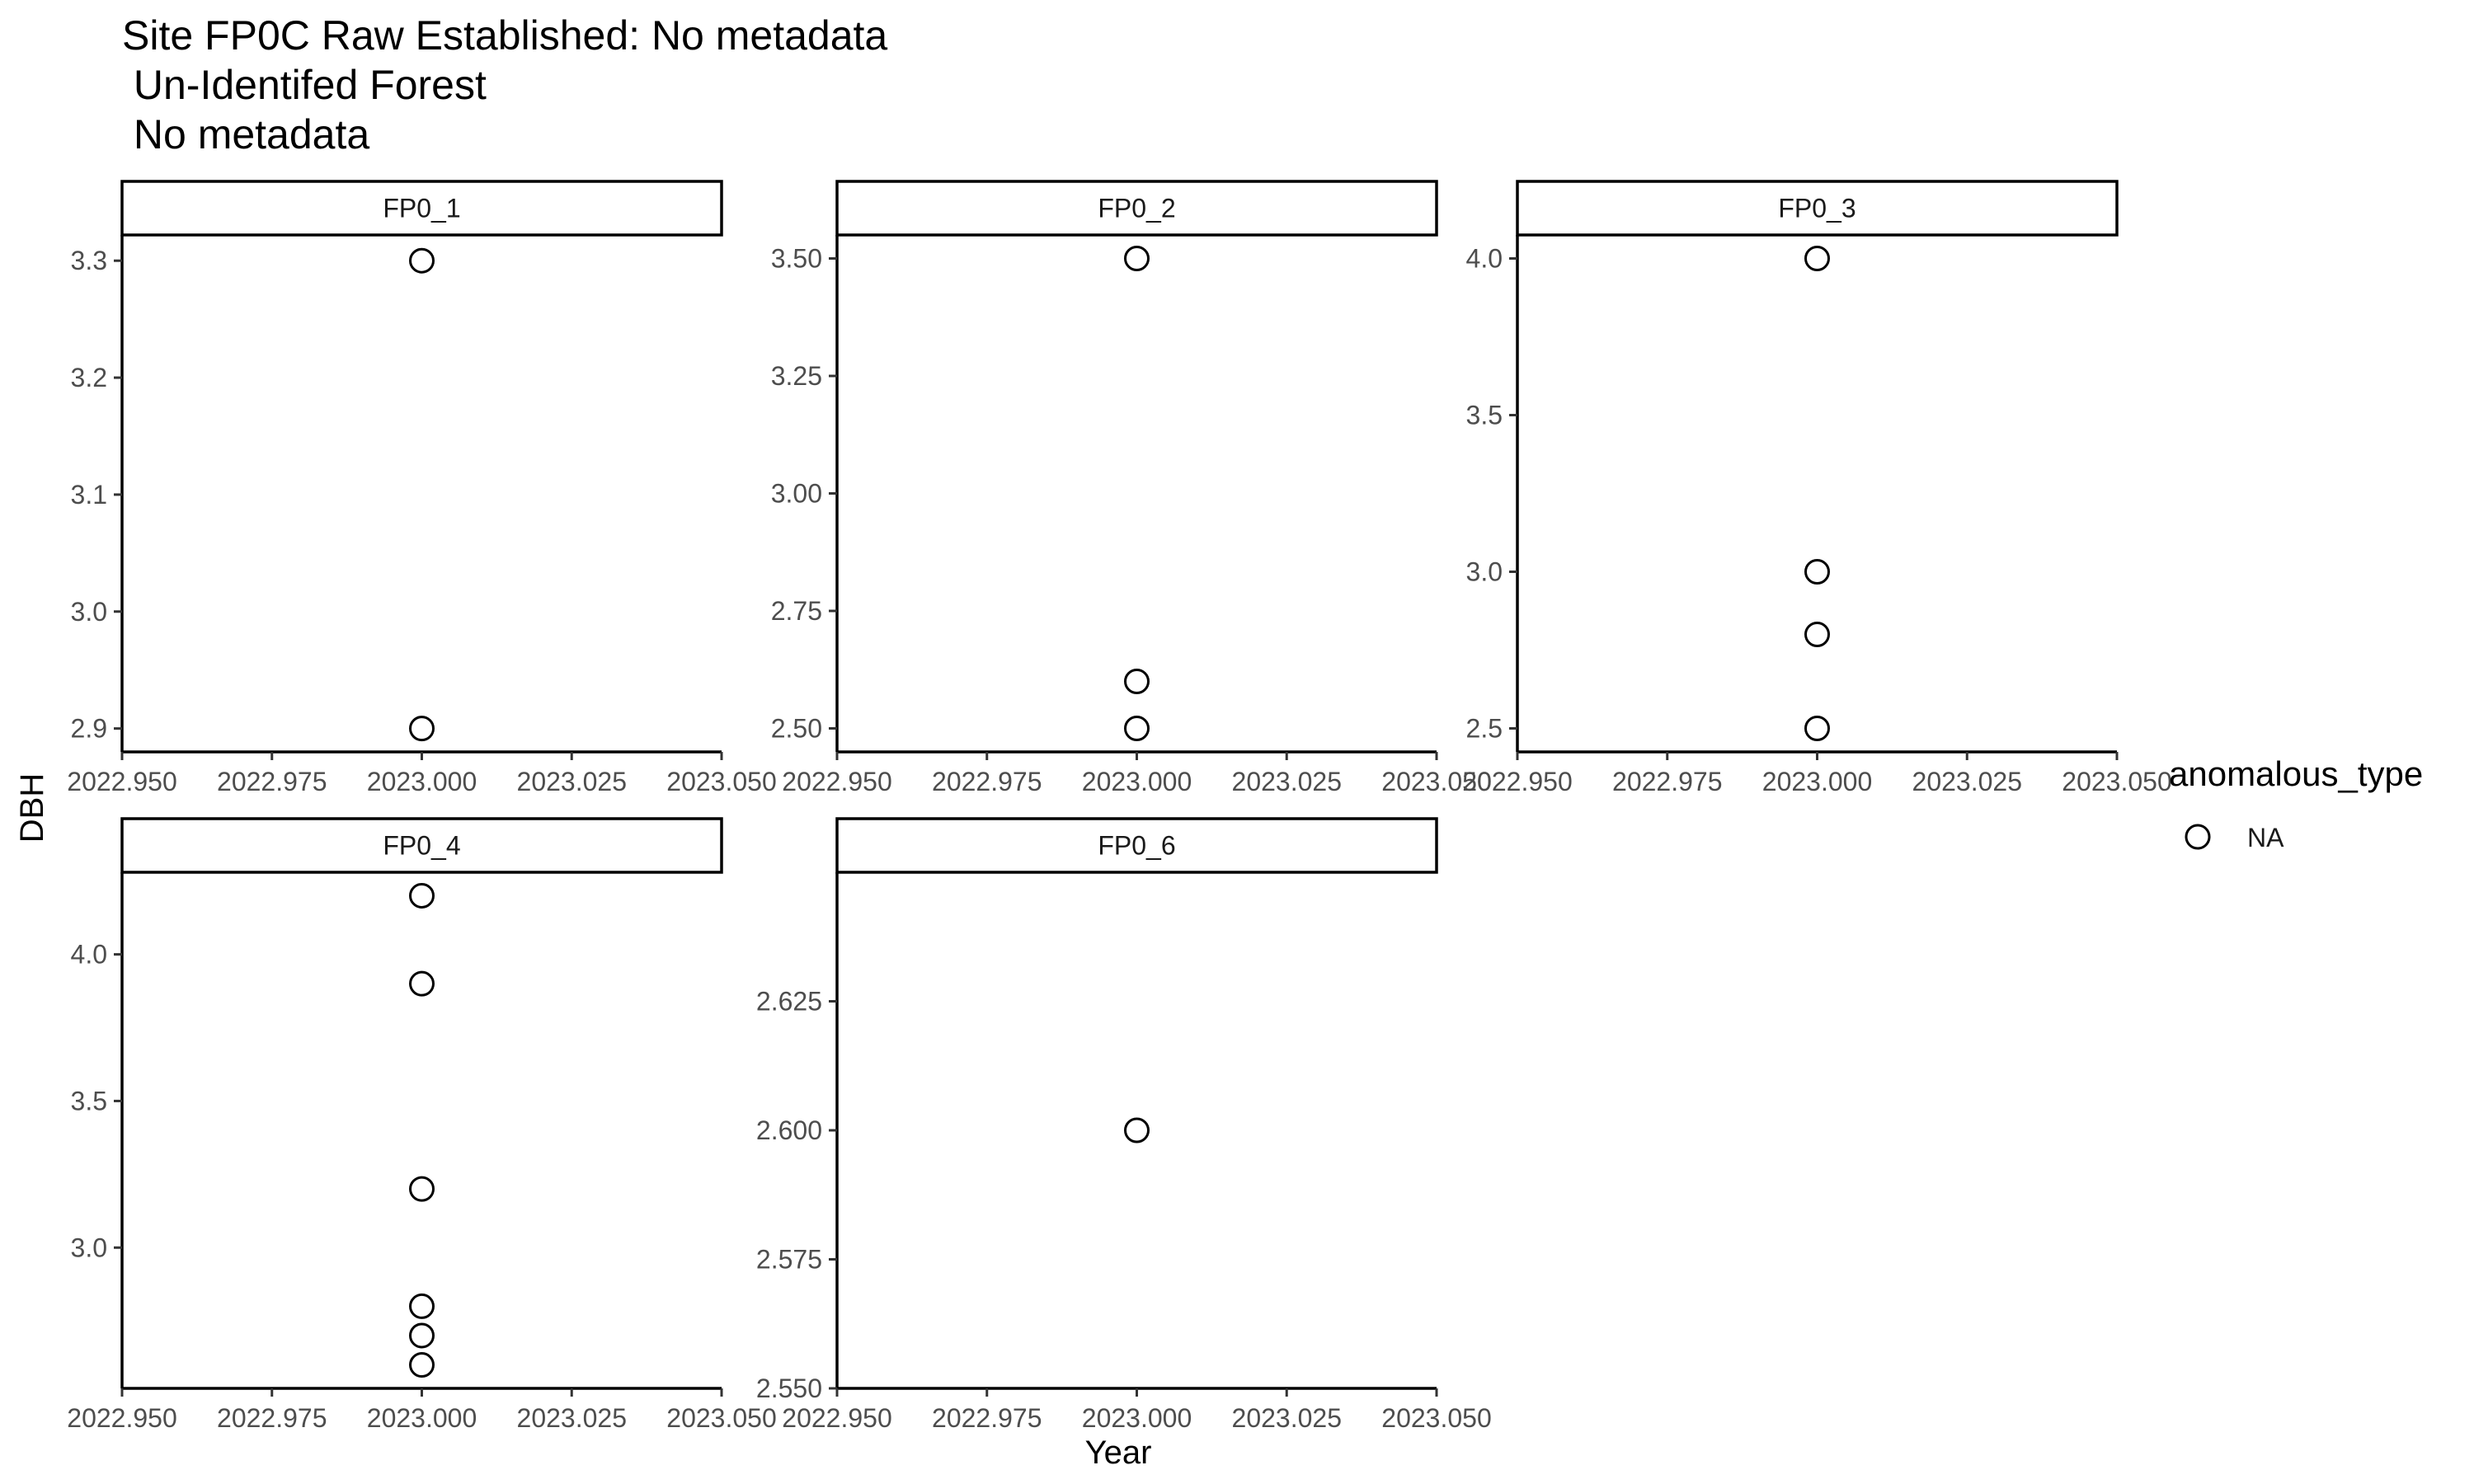 The image size is (2474, 1484). Describe the element at coordinates (789, 1130) in the screenshot. I see `y-tick-label: 2.600` at that location.